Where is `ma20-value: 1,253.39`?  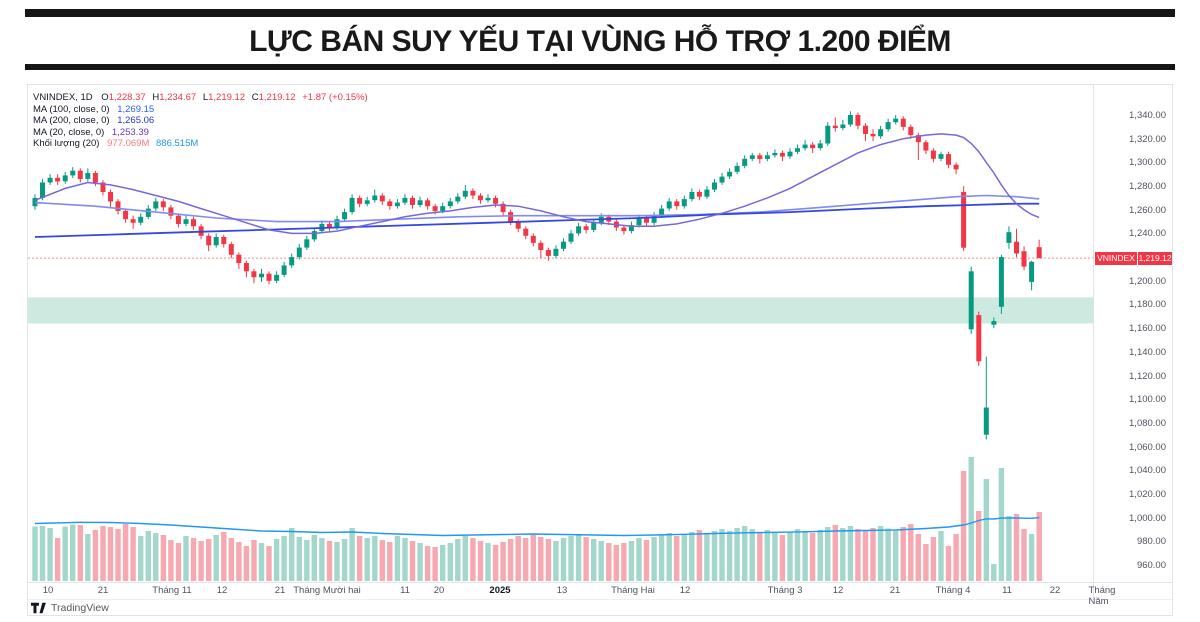
ma20-value: 1,253.39 is located at coordinates (130, 132).